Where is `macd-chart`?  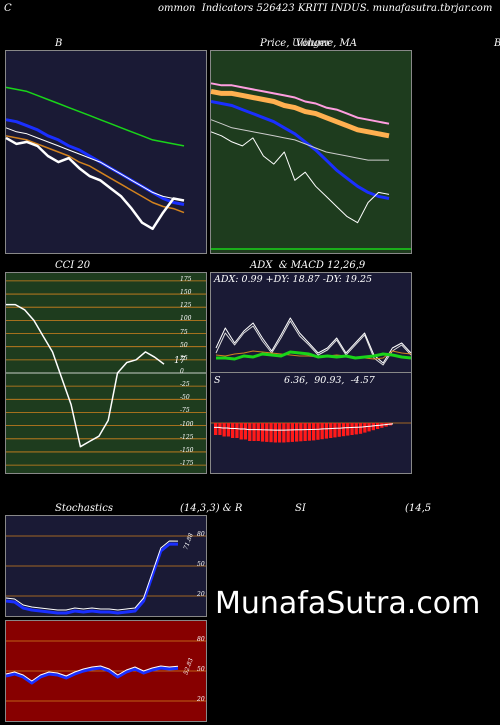 macd-chart is located at coordinates (311, 432).